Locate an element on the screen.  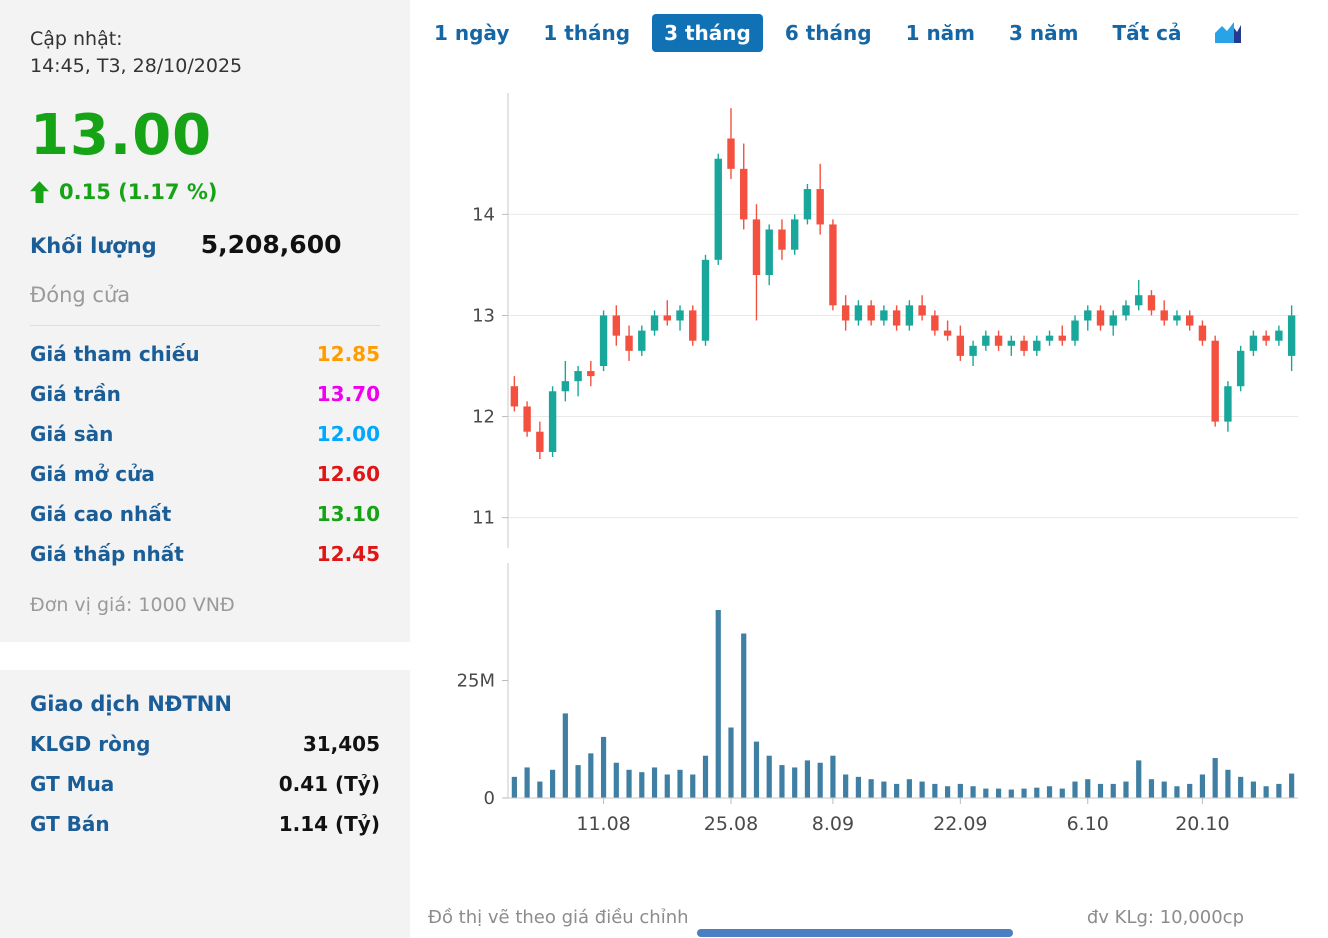
price-axis-label: 14 is located at coordinates (483, 214).